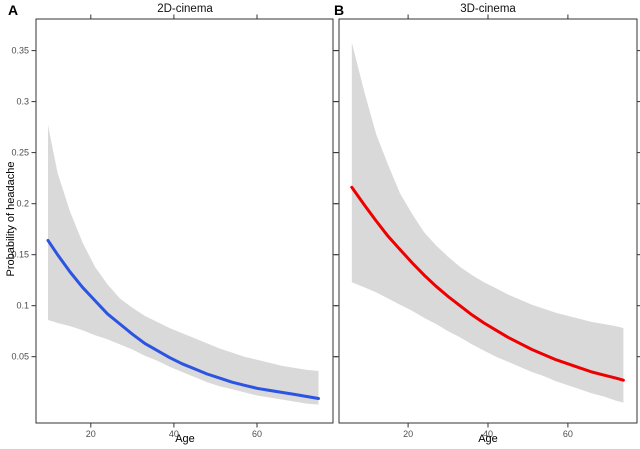 The height and width of the screenshot is (449, 640). What do you see at coordinates (185, 9) in the screenshot?
I see `panel-a-title: 2D-cinema` at bounding box center [185, 9].